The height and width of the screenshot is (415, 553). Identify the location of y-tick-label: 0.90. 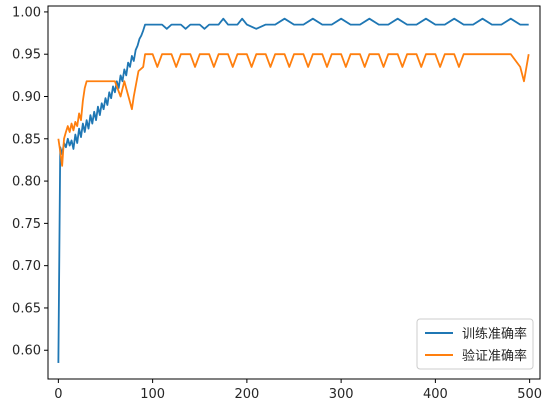
(26, 97).